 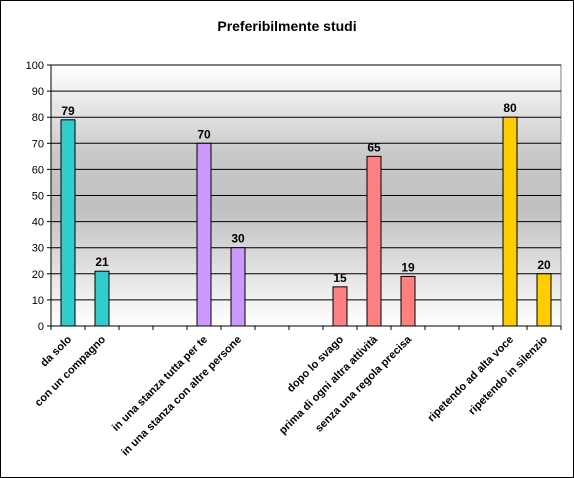 I want to click on x-tick-label: dopo lo svago, so click(x=315, y=363).